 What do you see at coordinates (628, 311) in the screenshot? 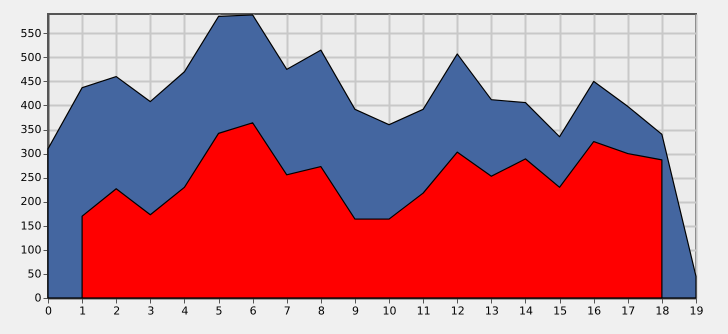
I see `x-tick-label: 17` at bounding box center [628, 311].